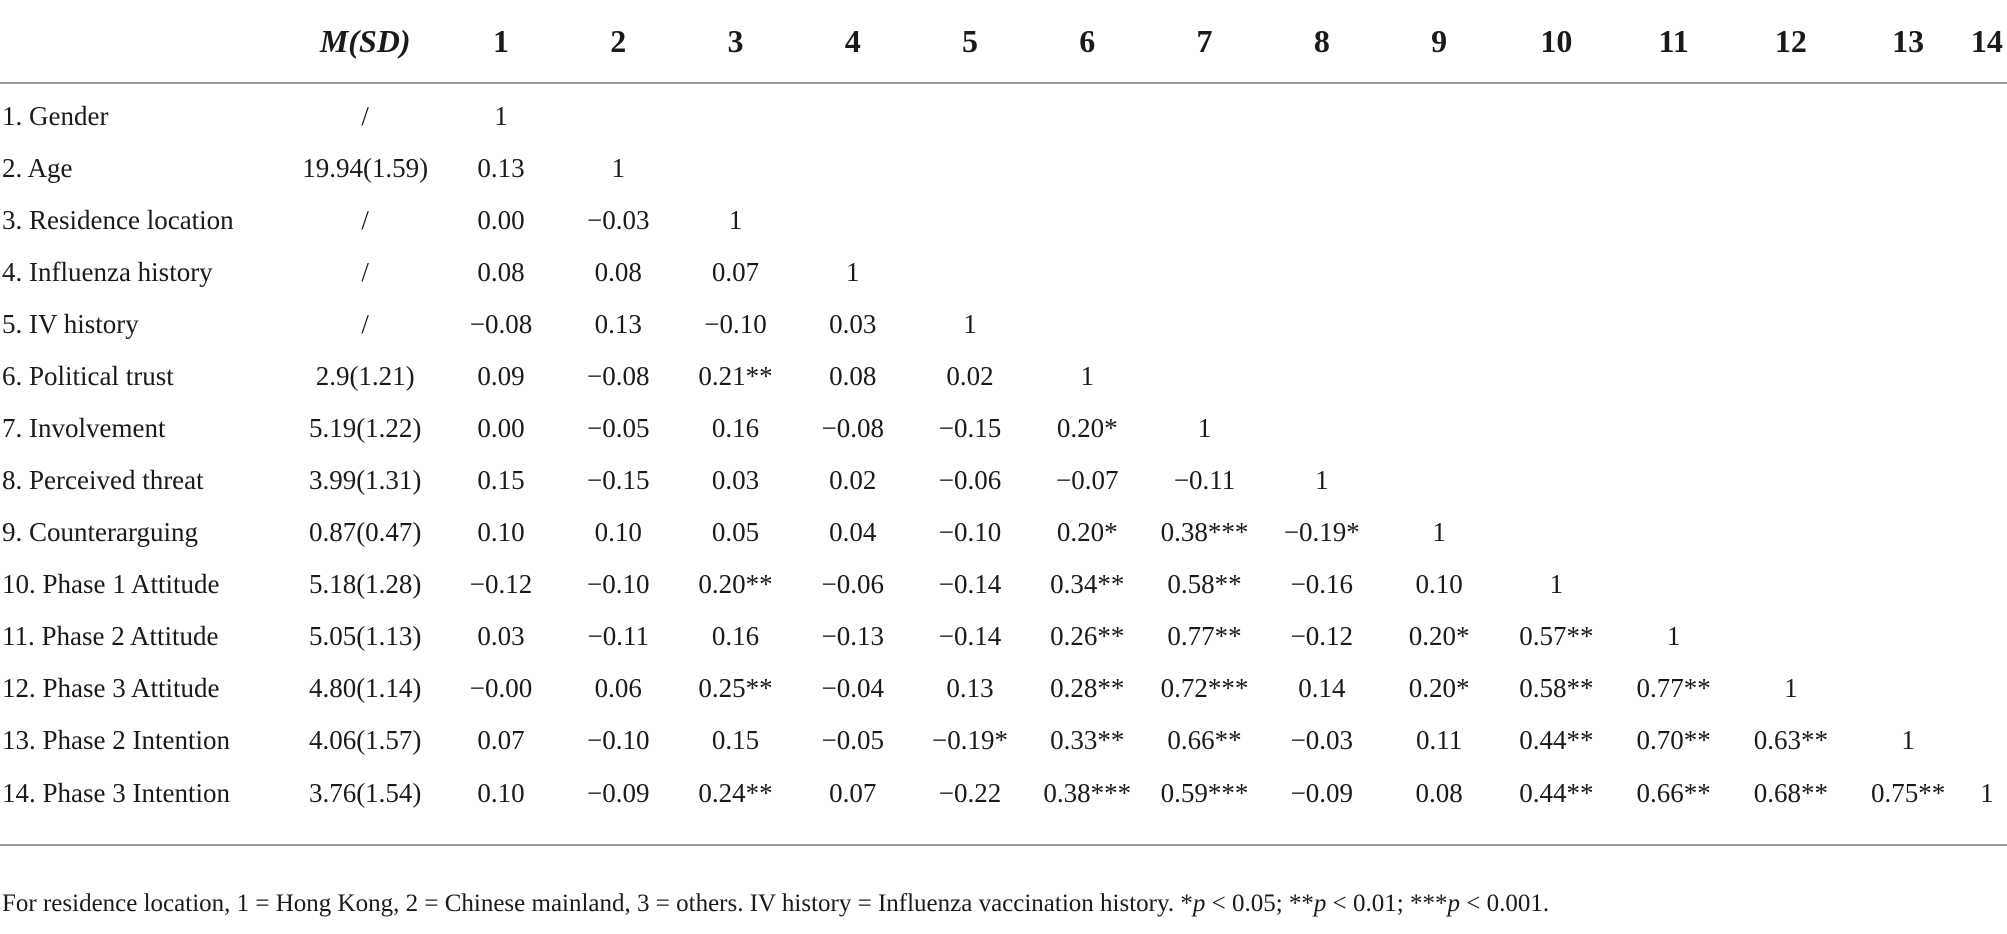  What do you see at coordinates (111, 687) in the screenshot?
I see `row-label: 12. Phase 3 Attitude` at bounding box center [111, 687].